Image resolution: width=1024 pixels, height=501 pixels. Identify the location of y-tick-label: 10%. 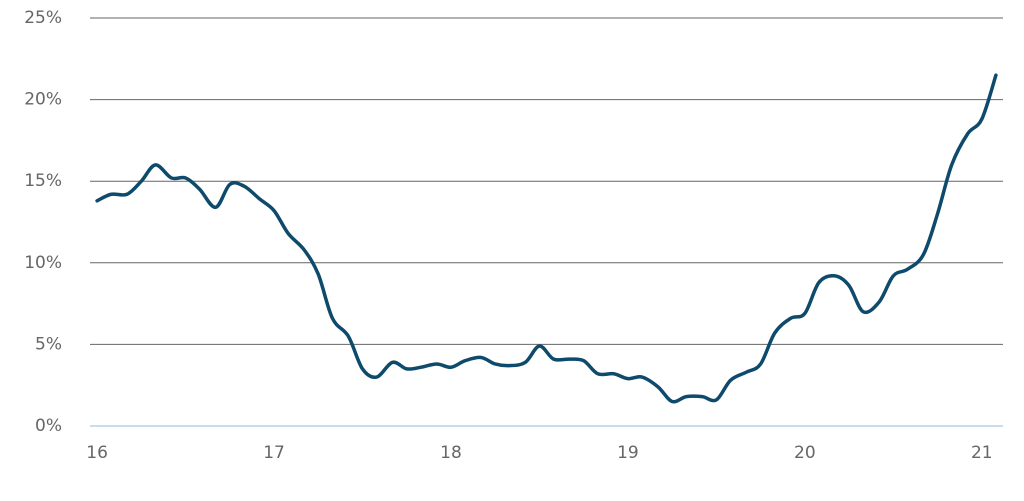
(43, 263).